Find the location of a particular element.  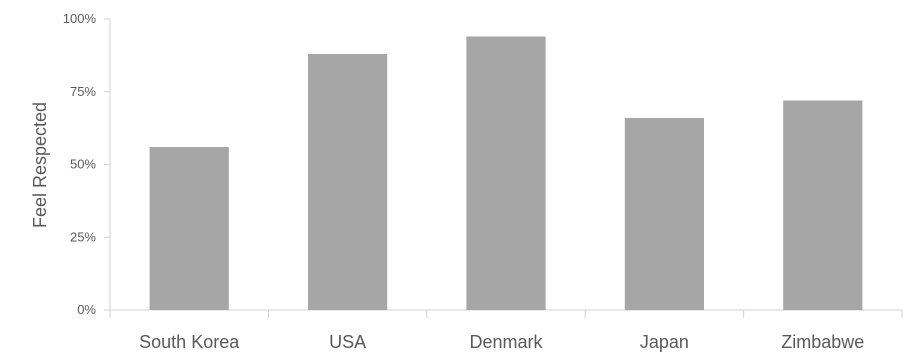

y-axis-title: Feel Respected is located at coordinates (40, 165).